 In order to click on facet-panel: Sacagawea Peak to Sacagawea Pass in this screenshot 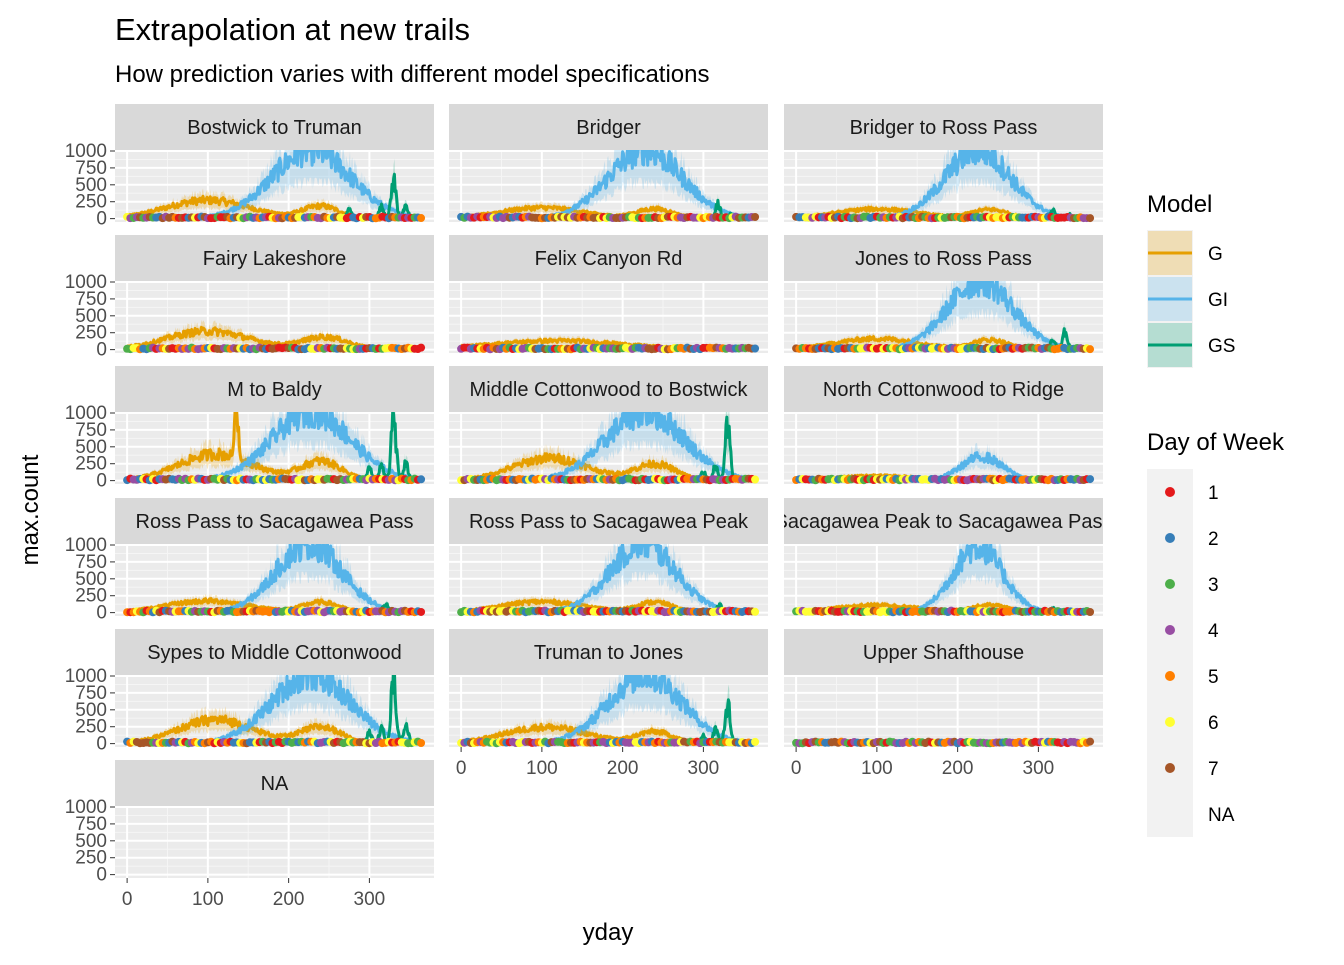, I will do `click(943, 557)`.